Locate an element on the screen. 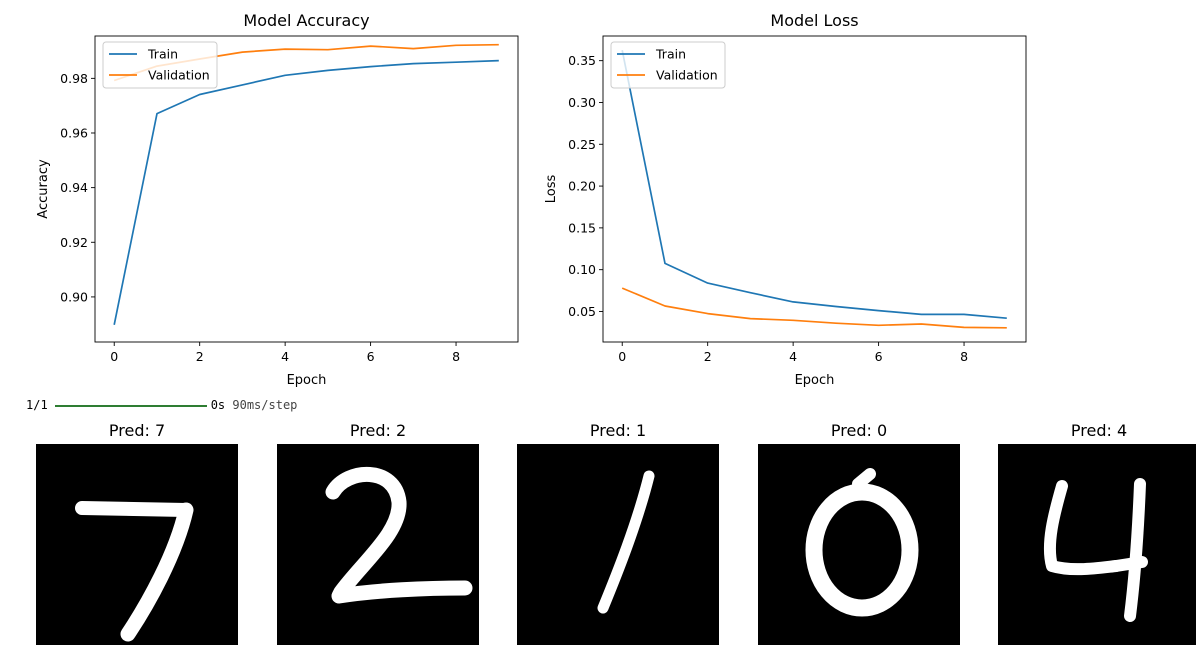  progress-line: 1/1 0s 90ms/step is located at coordinates (161, 405).